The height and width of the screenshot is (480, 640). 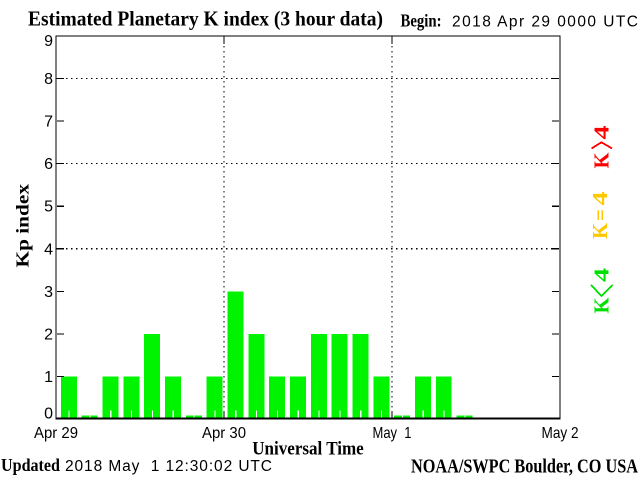 I want to click on svg-text: Universal Time, so click(x=308, y=449).